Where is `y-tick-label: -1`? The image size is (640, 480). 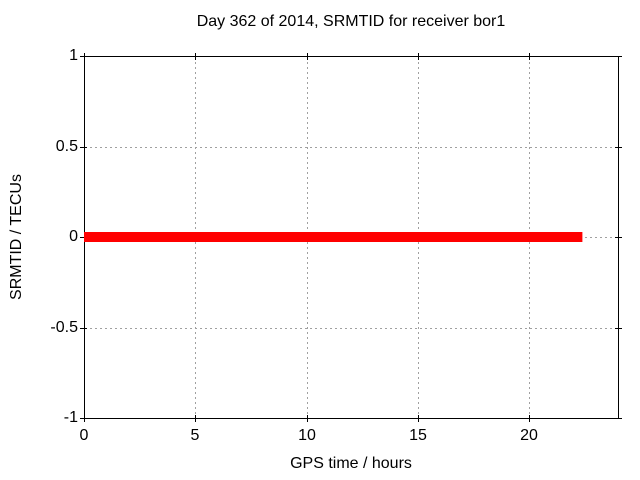
y-tick-label: -1 is located at coordinates (70, 417).